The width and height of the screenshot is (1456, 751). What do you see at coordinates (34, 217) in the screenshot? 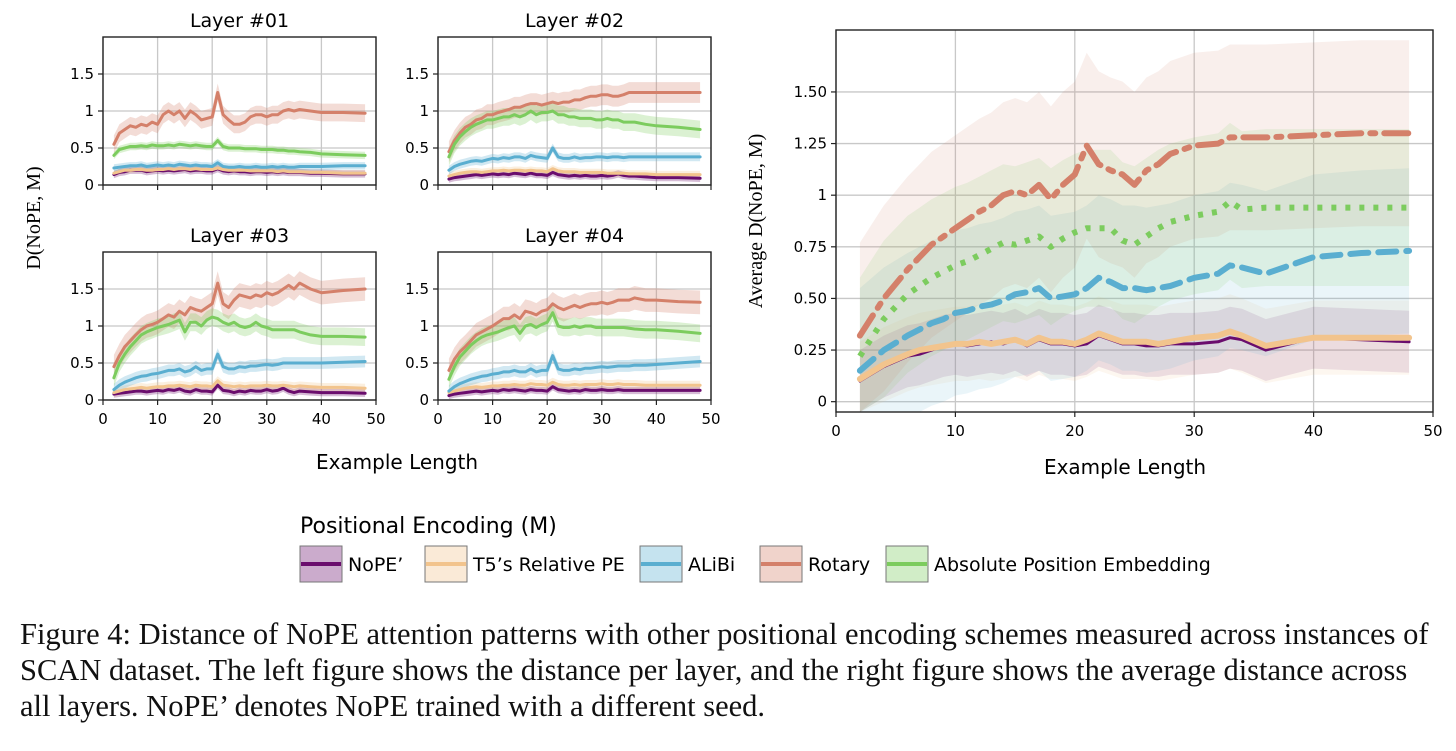
I see `y-axis-label-left: D(NoPE, M)` at bounding box center [34, 217].